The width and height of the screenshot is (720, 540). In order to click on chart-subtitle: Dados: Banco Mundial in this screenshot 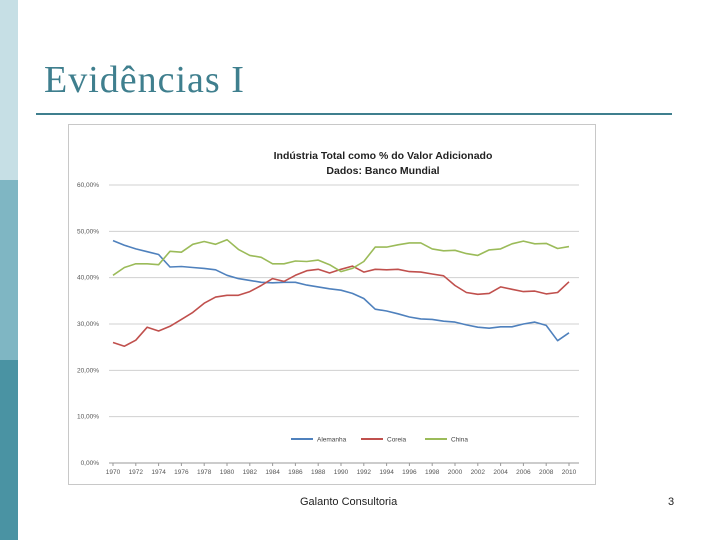, I will do `click(382, 171)`.